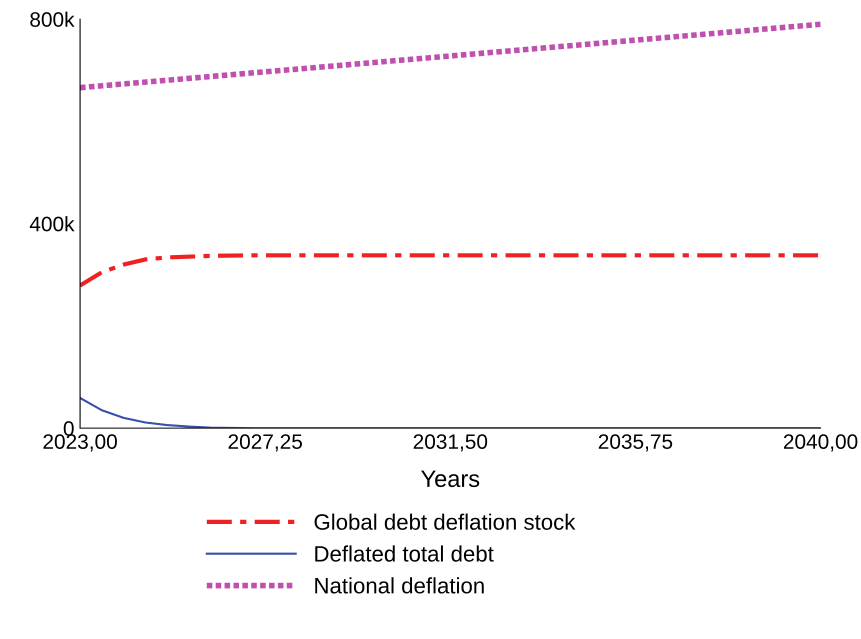 This screenshot has height=639, width=861. What do you see at coordinates (52, 224) in the screenshot?
I see `y-tick-label: 400k` at bounding box center [52, 224].